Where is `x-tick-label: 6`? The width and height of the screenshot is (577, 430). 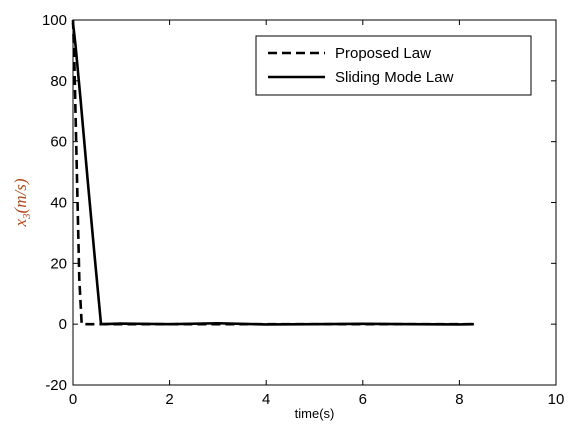
x-tick-label: 6 is located at coordinates (363, 399).